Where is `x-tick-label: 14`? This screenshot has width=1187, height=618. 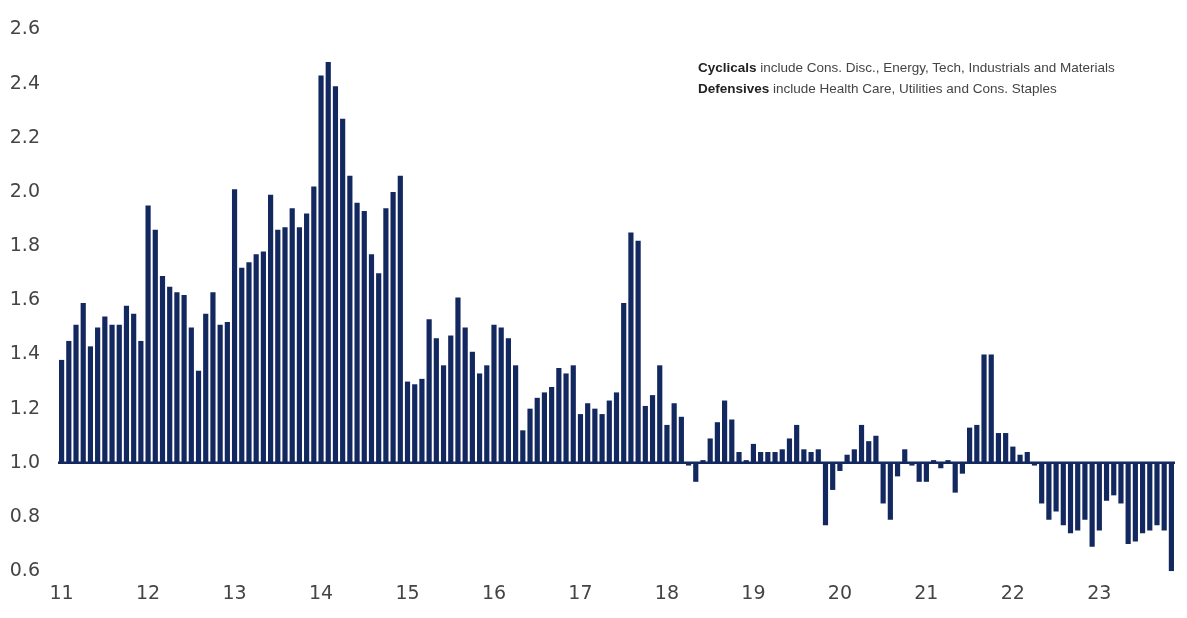
x-tick-label: 14 is located at coordinates (321, 591).